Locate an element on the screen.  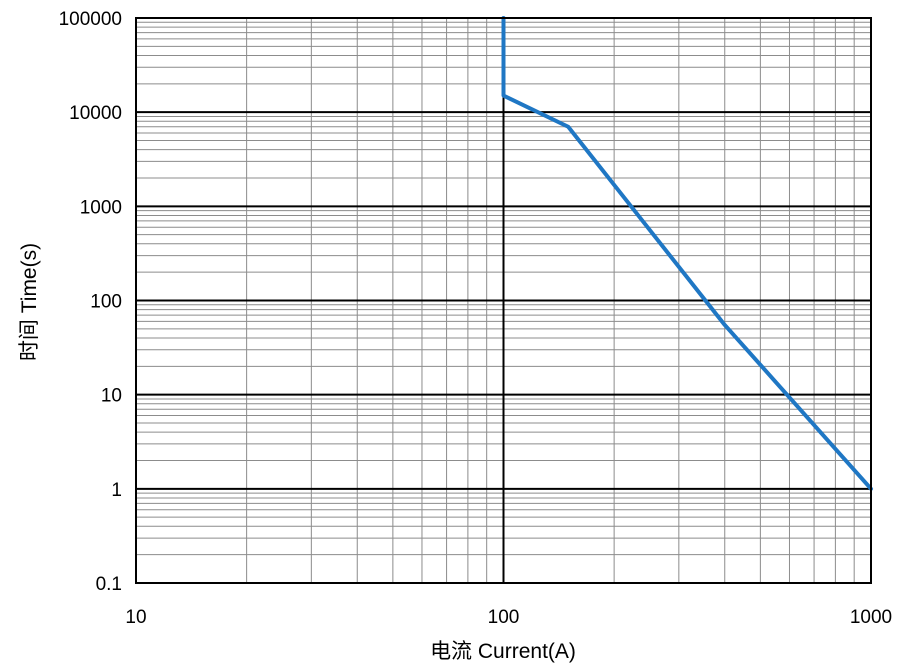
y-tick-label: 100000 is located at coordinates (90, 19).